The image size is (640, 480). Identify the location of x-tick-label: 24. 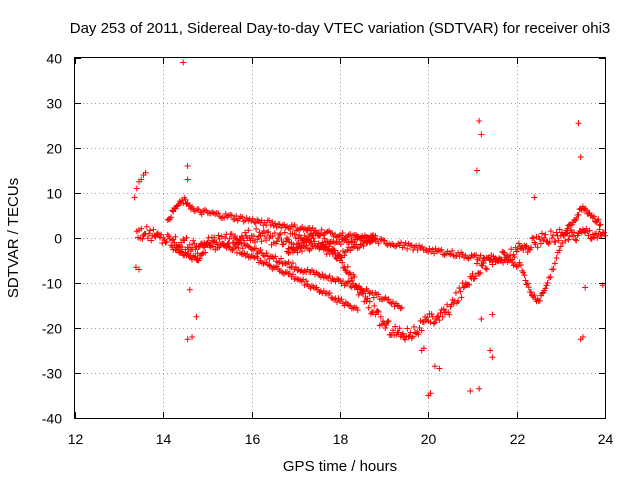
(606, 439).